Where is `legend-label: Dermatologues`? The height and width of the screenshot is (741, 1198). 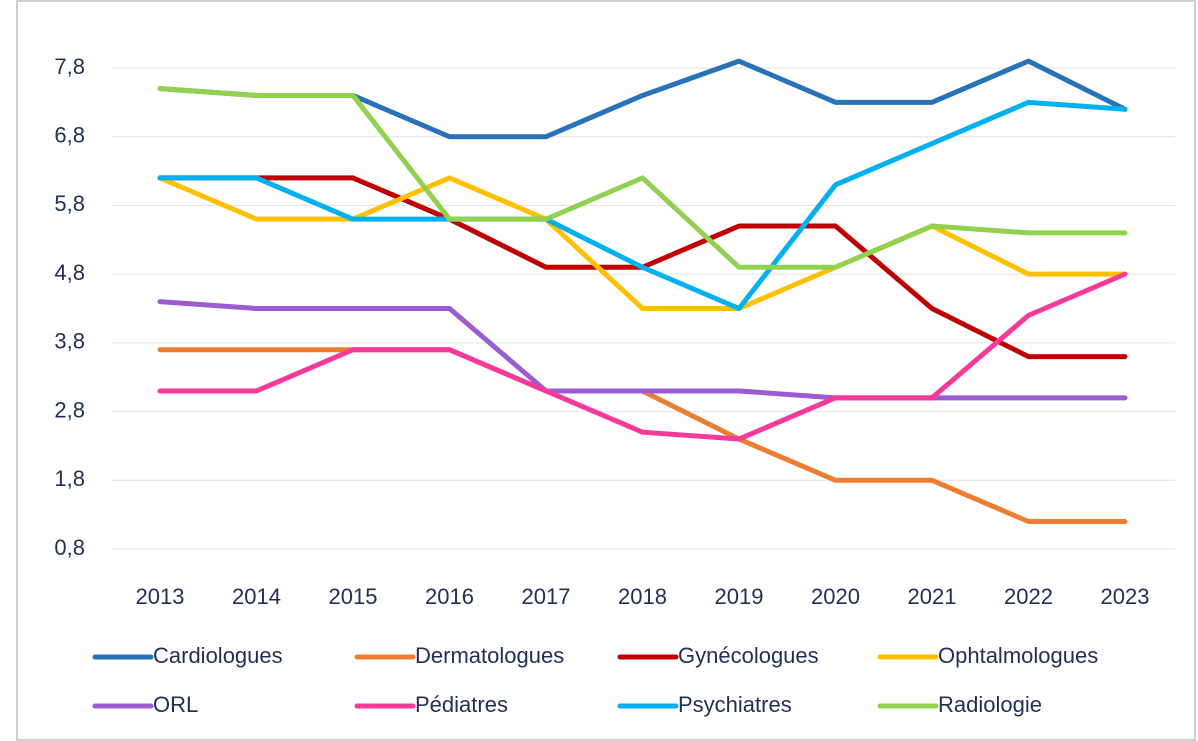 legend-label: Dermatologues is located at coordinates (489, 655).